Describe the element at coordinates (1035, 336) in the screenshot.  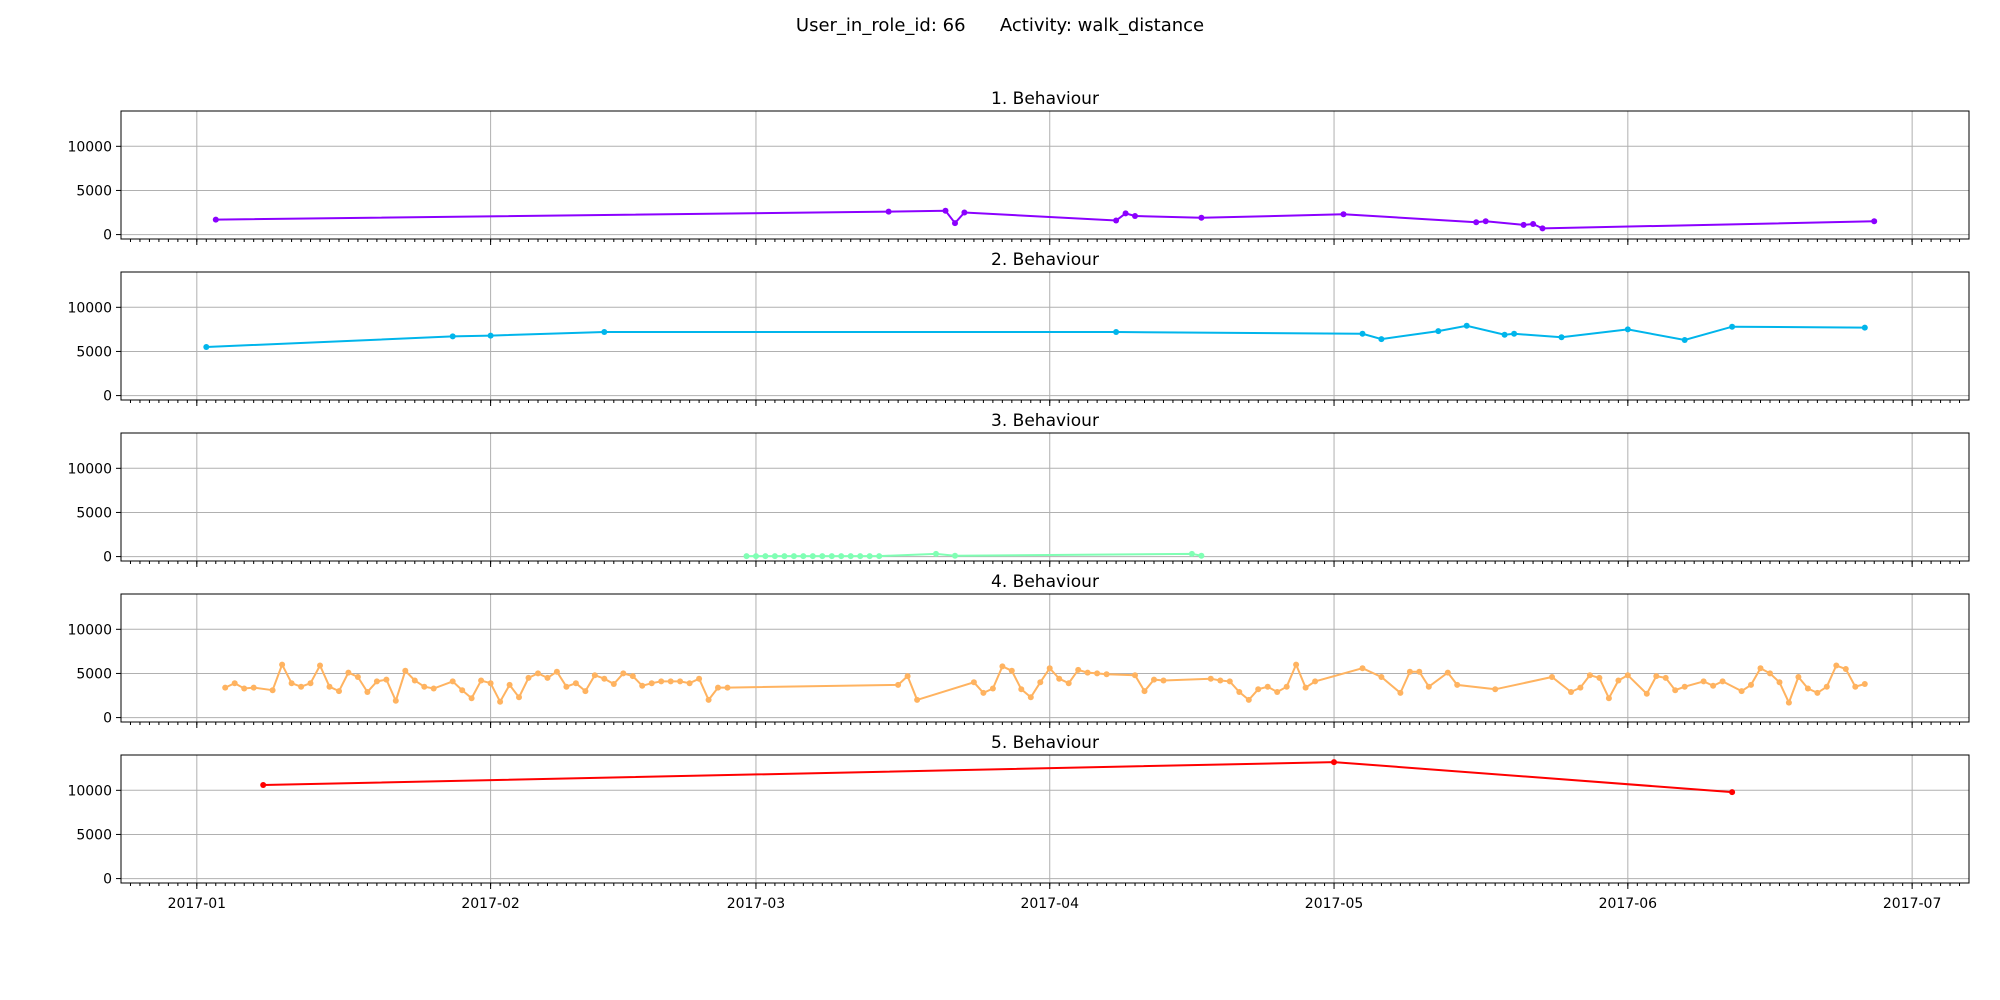
I see `series-line` at that location.